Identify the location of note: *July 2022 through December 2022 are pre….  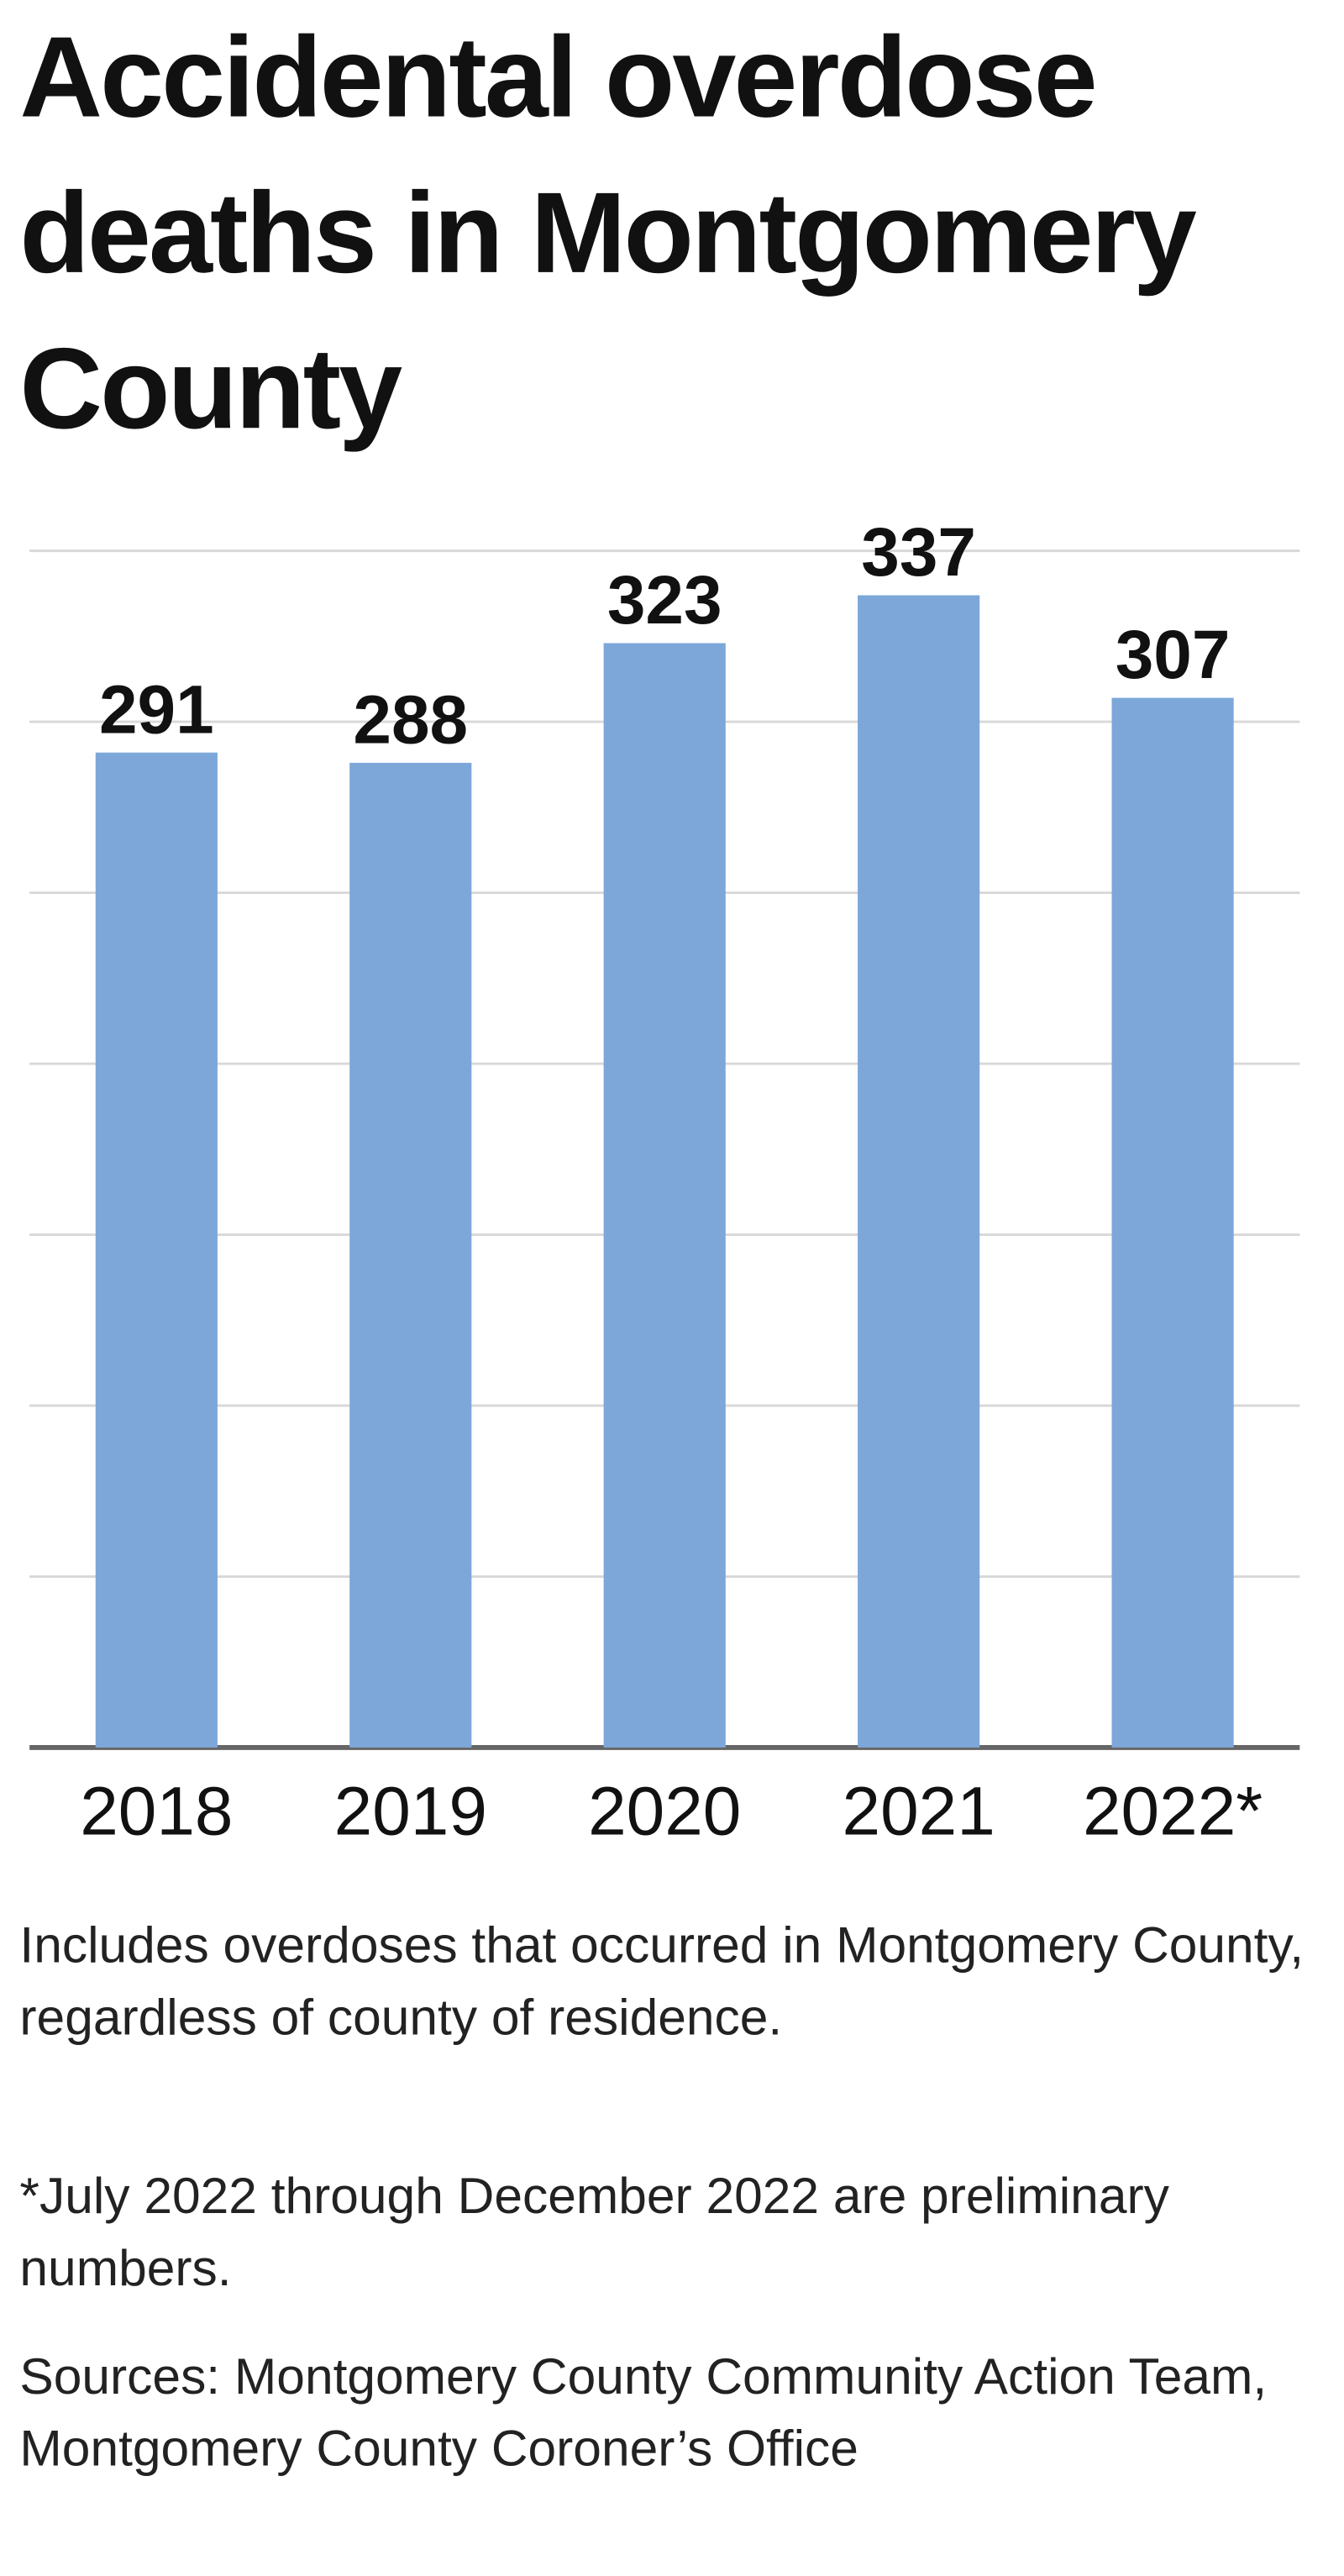
(594, 2232).